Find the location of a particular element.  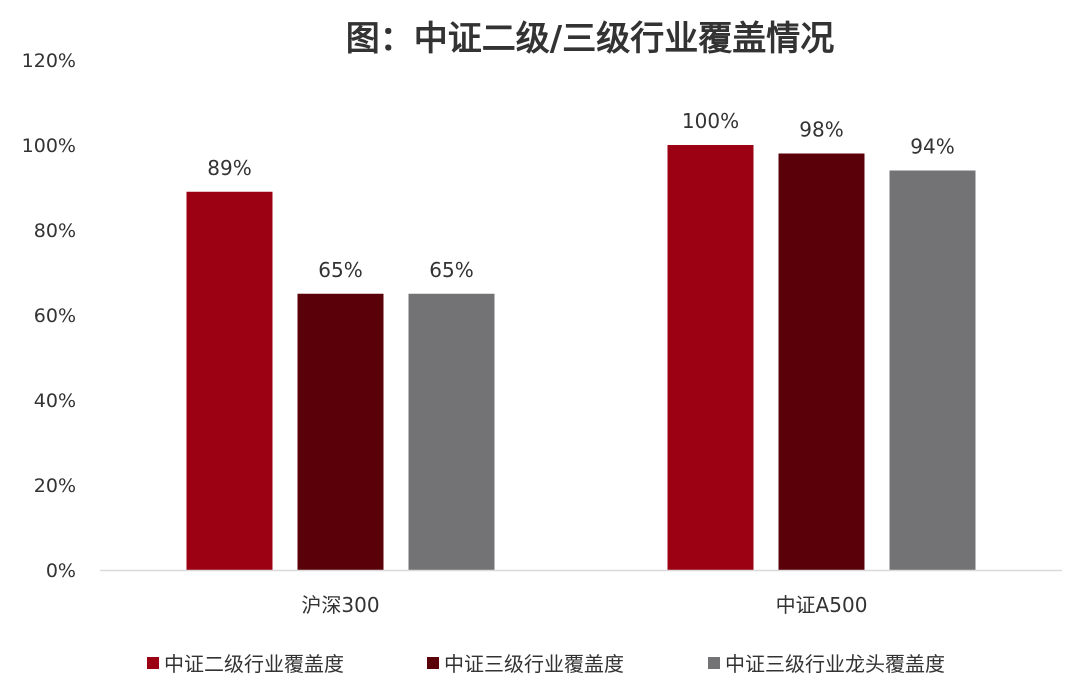

y-tick-label: 120% is located at coordinates (49, 61).